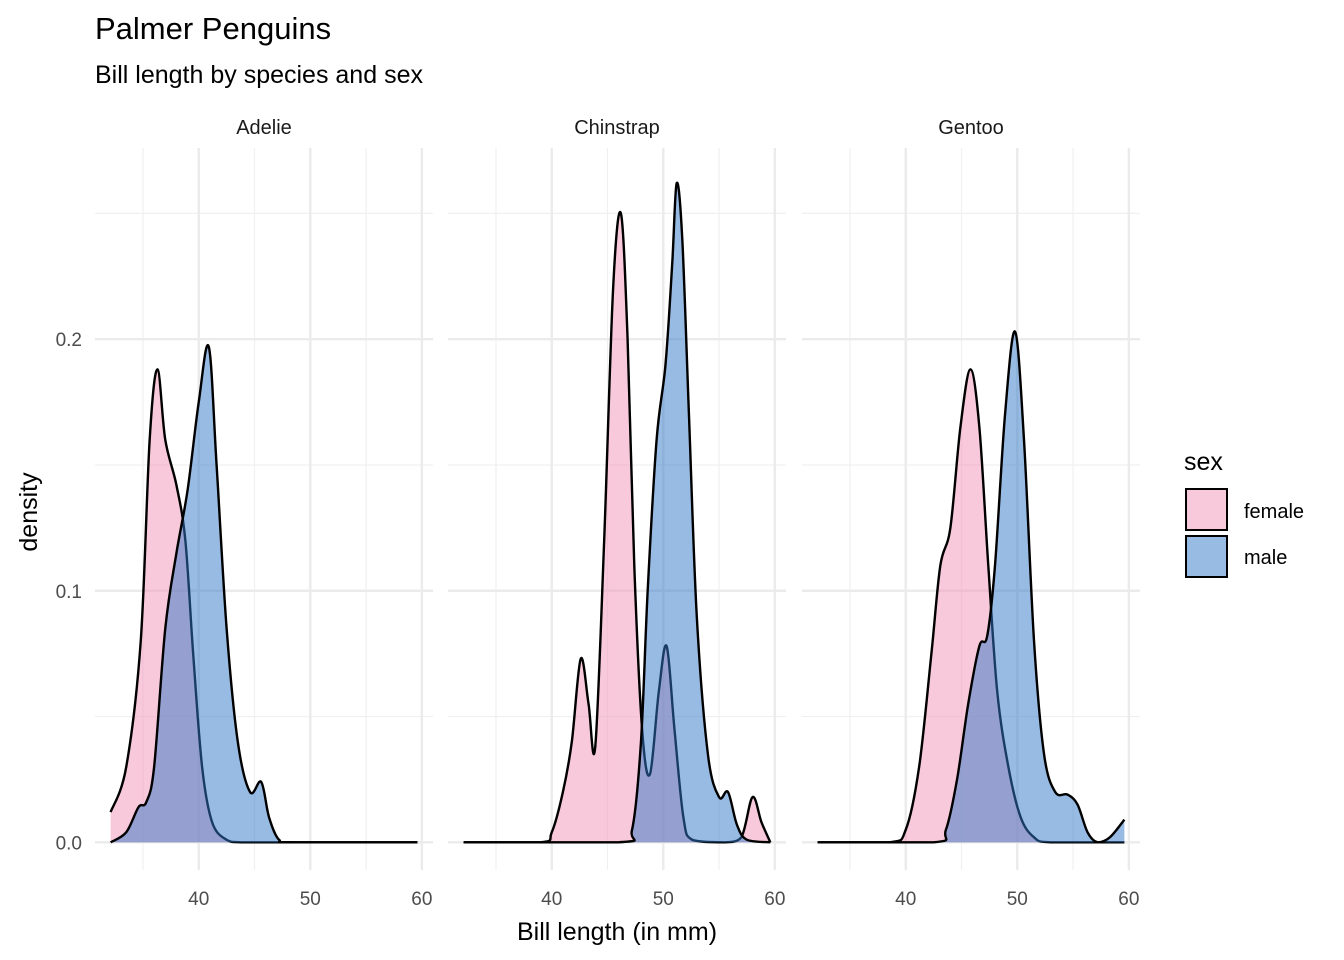 The image size is (1344, 960). I want to click on facet-strip-label: Chinstrap, so click(617, 128).